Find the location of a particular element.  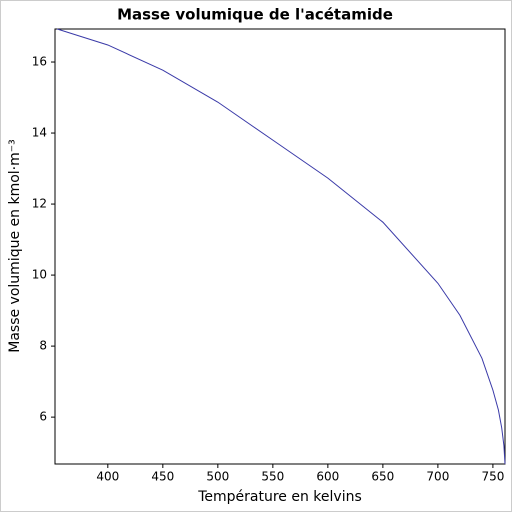

chart-title: Masse volumique de l'acétamide is located at coordinates (255, 15).